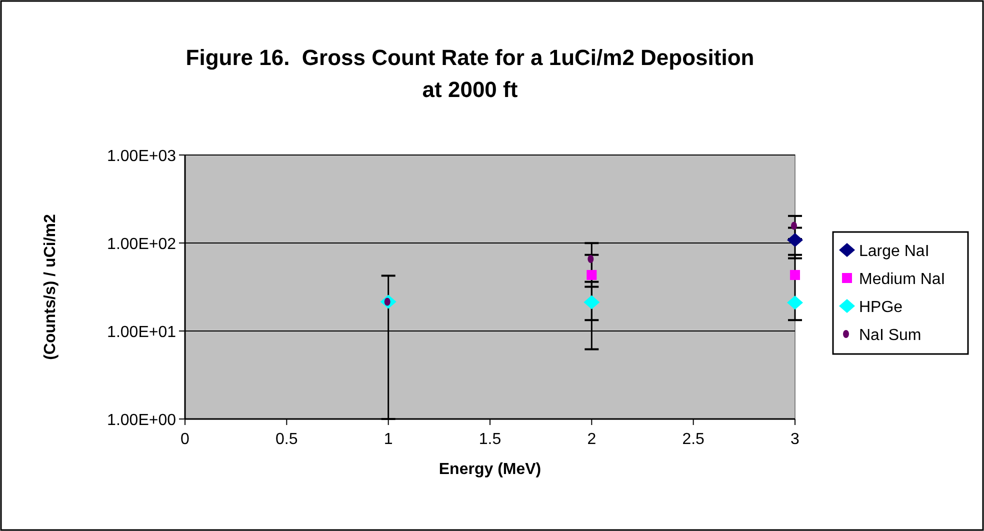 This screenshot has height=531, width=984. Describe the element at coordinates (902, 279) in the screenshot. I see `legend-label: Medium NaI` at that location.